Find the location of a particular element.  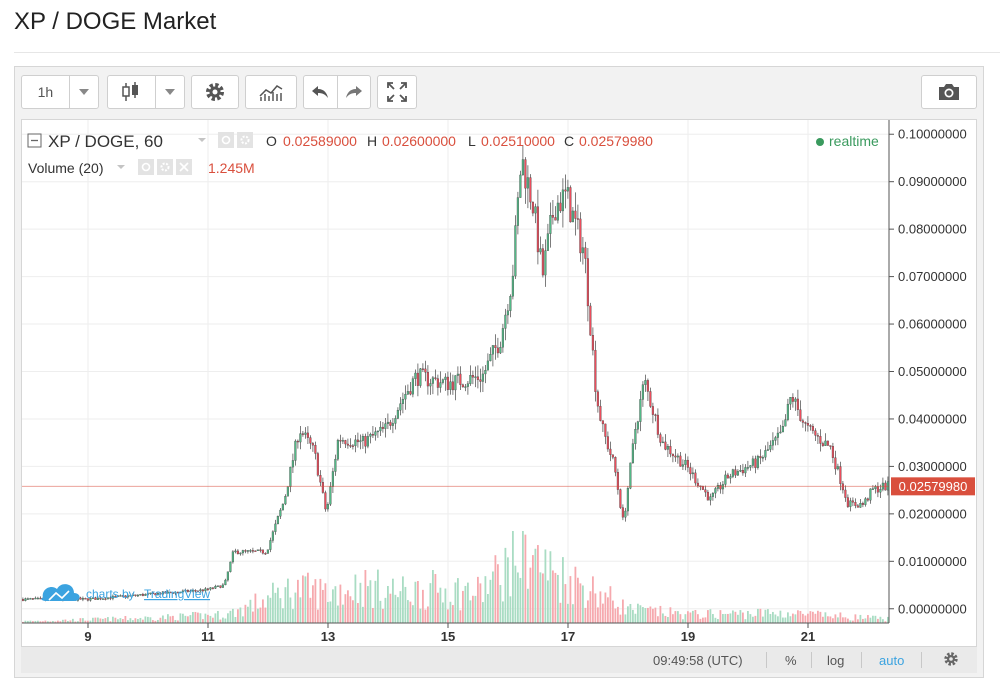

legend-symbol: XP / DOGE, 60 is located at coordinates (105, 141).